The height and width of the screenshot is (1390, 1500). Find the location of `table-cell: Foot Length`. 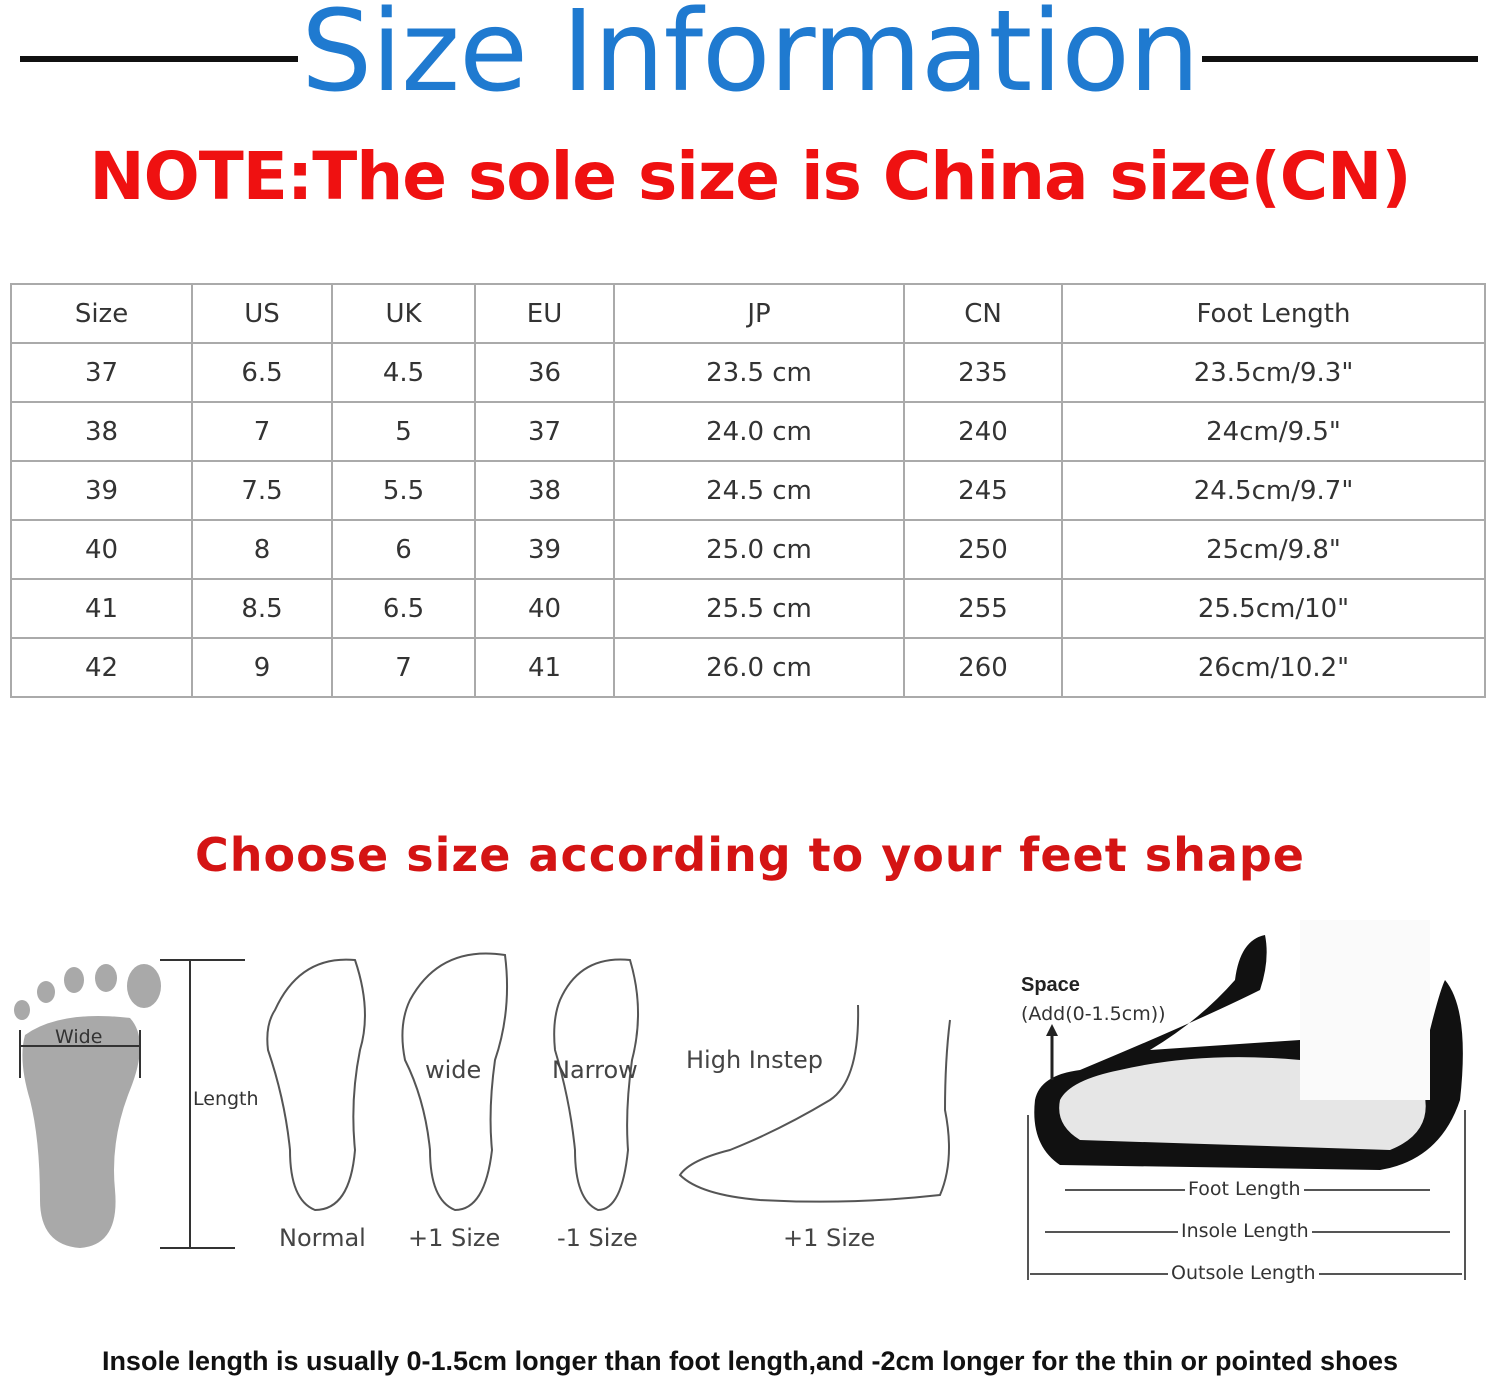

table-cell: Foot Length is located at coordinates (1273, 313).